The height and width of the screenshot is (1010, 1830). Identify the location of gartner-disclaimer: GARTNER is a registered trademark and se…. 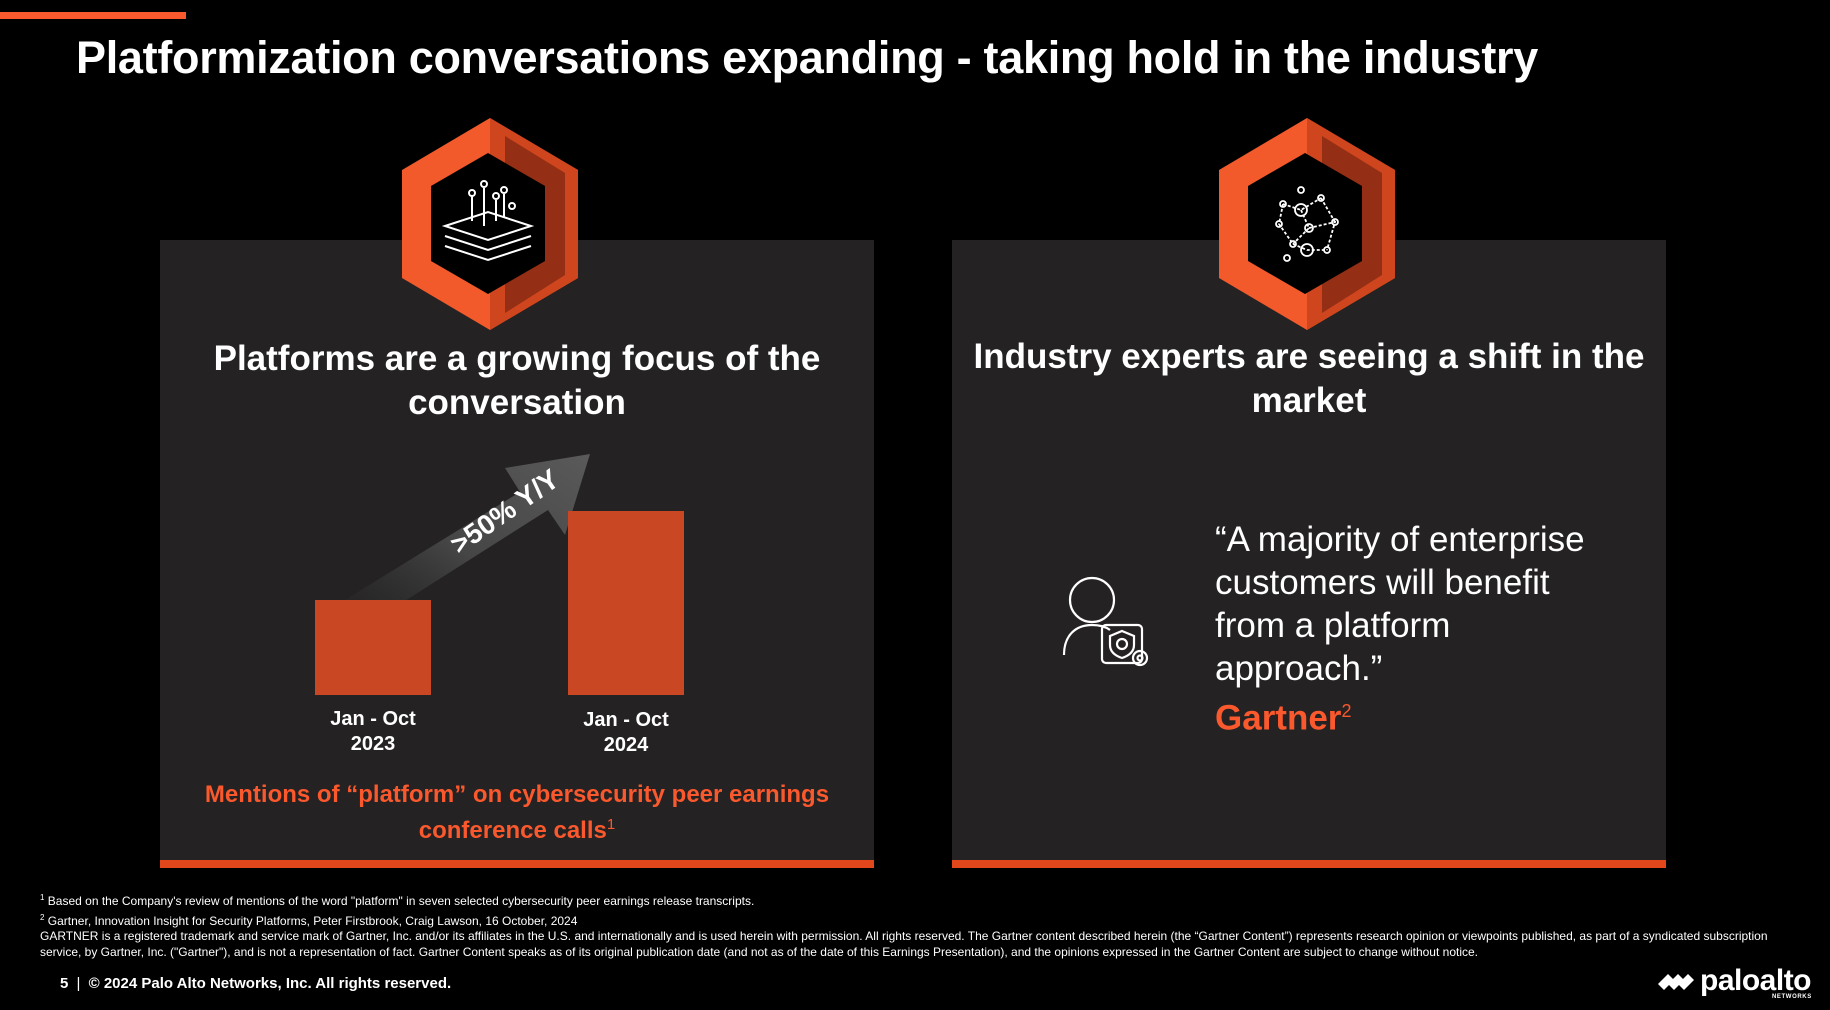
(904, 944).